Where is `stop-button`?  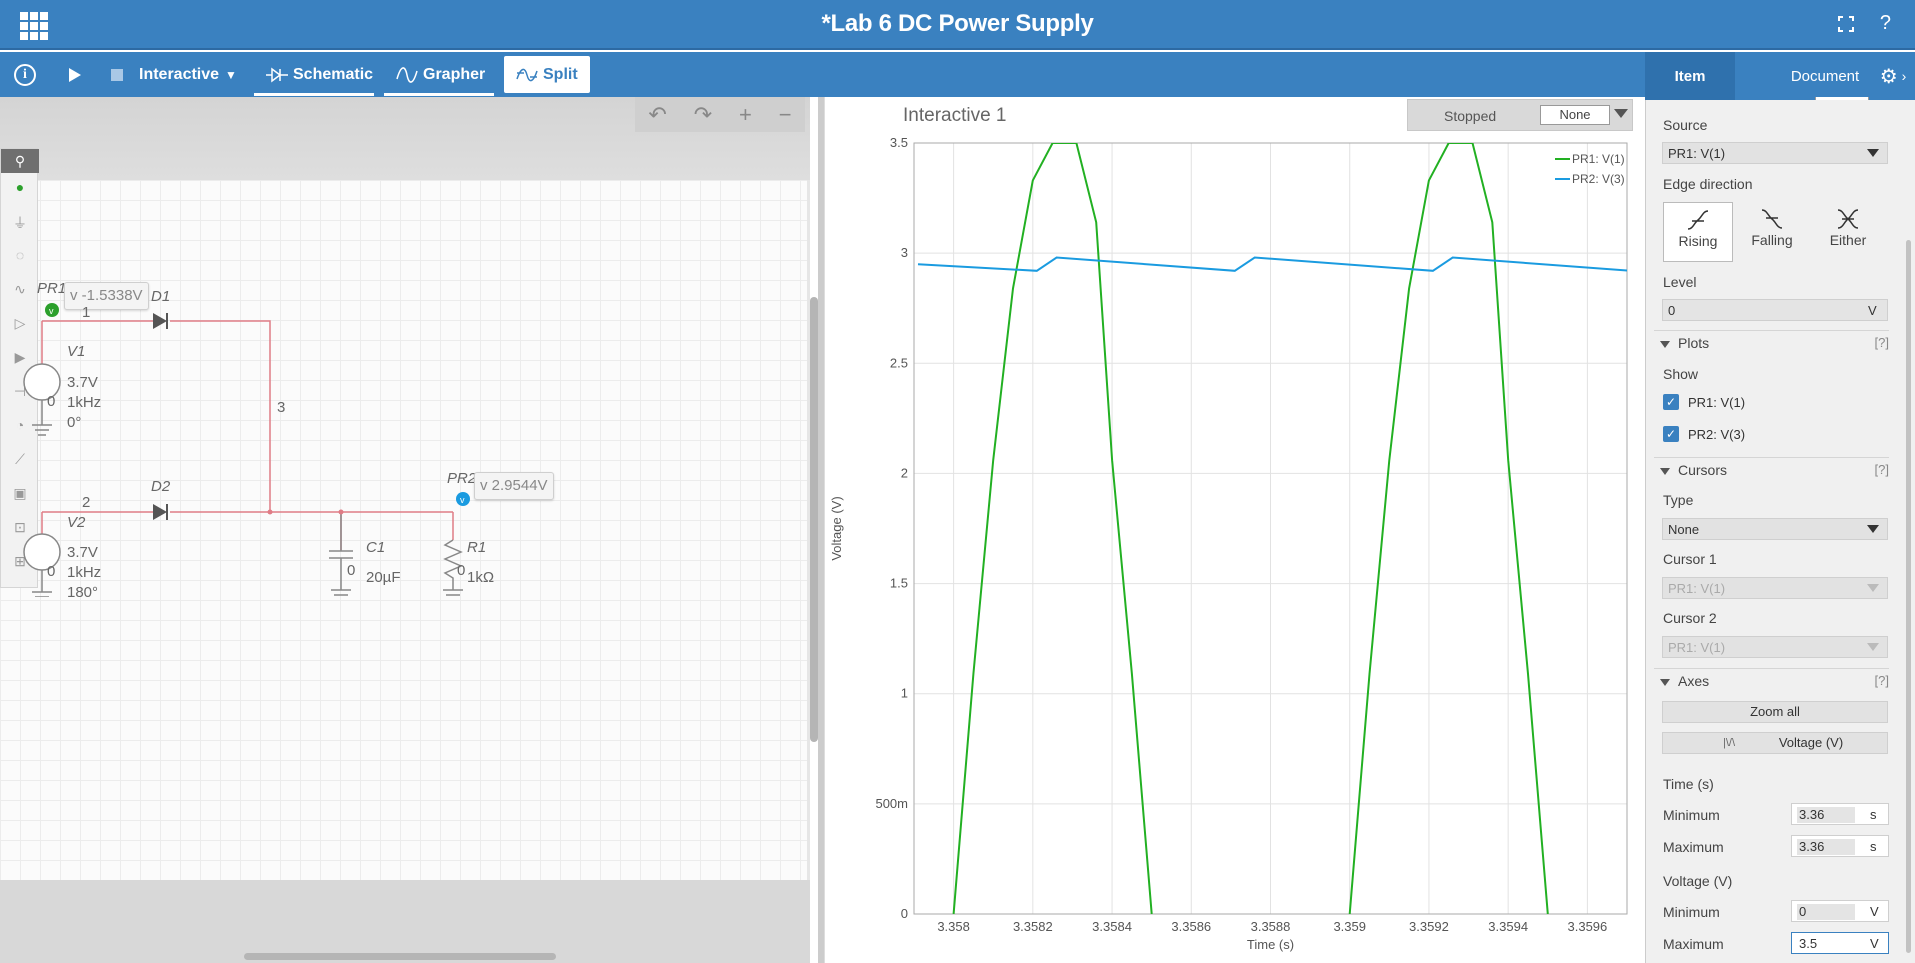 stop-button is located at coordinates (117, 74).